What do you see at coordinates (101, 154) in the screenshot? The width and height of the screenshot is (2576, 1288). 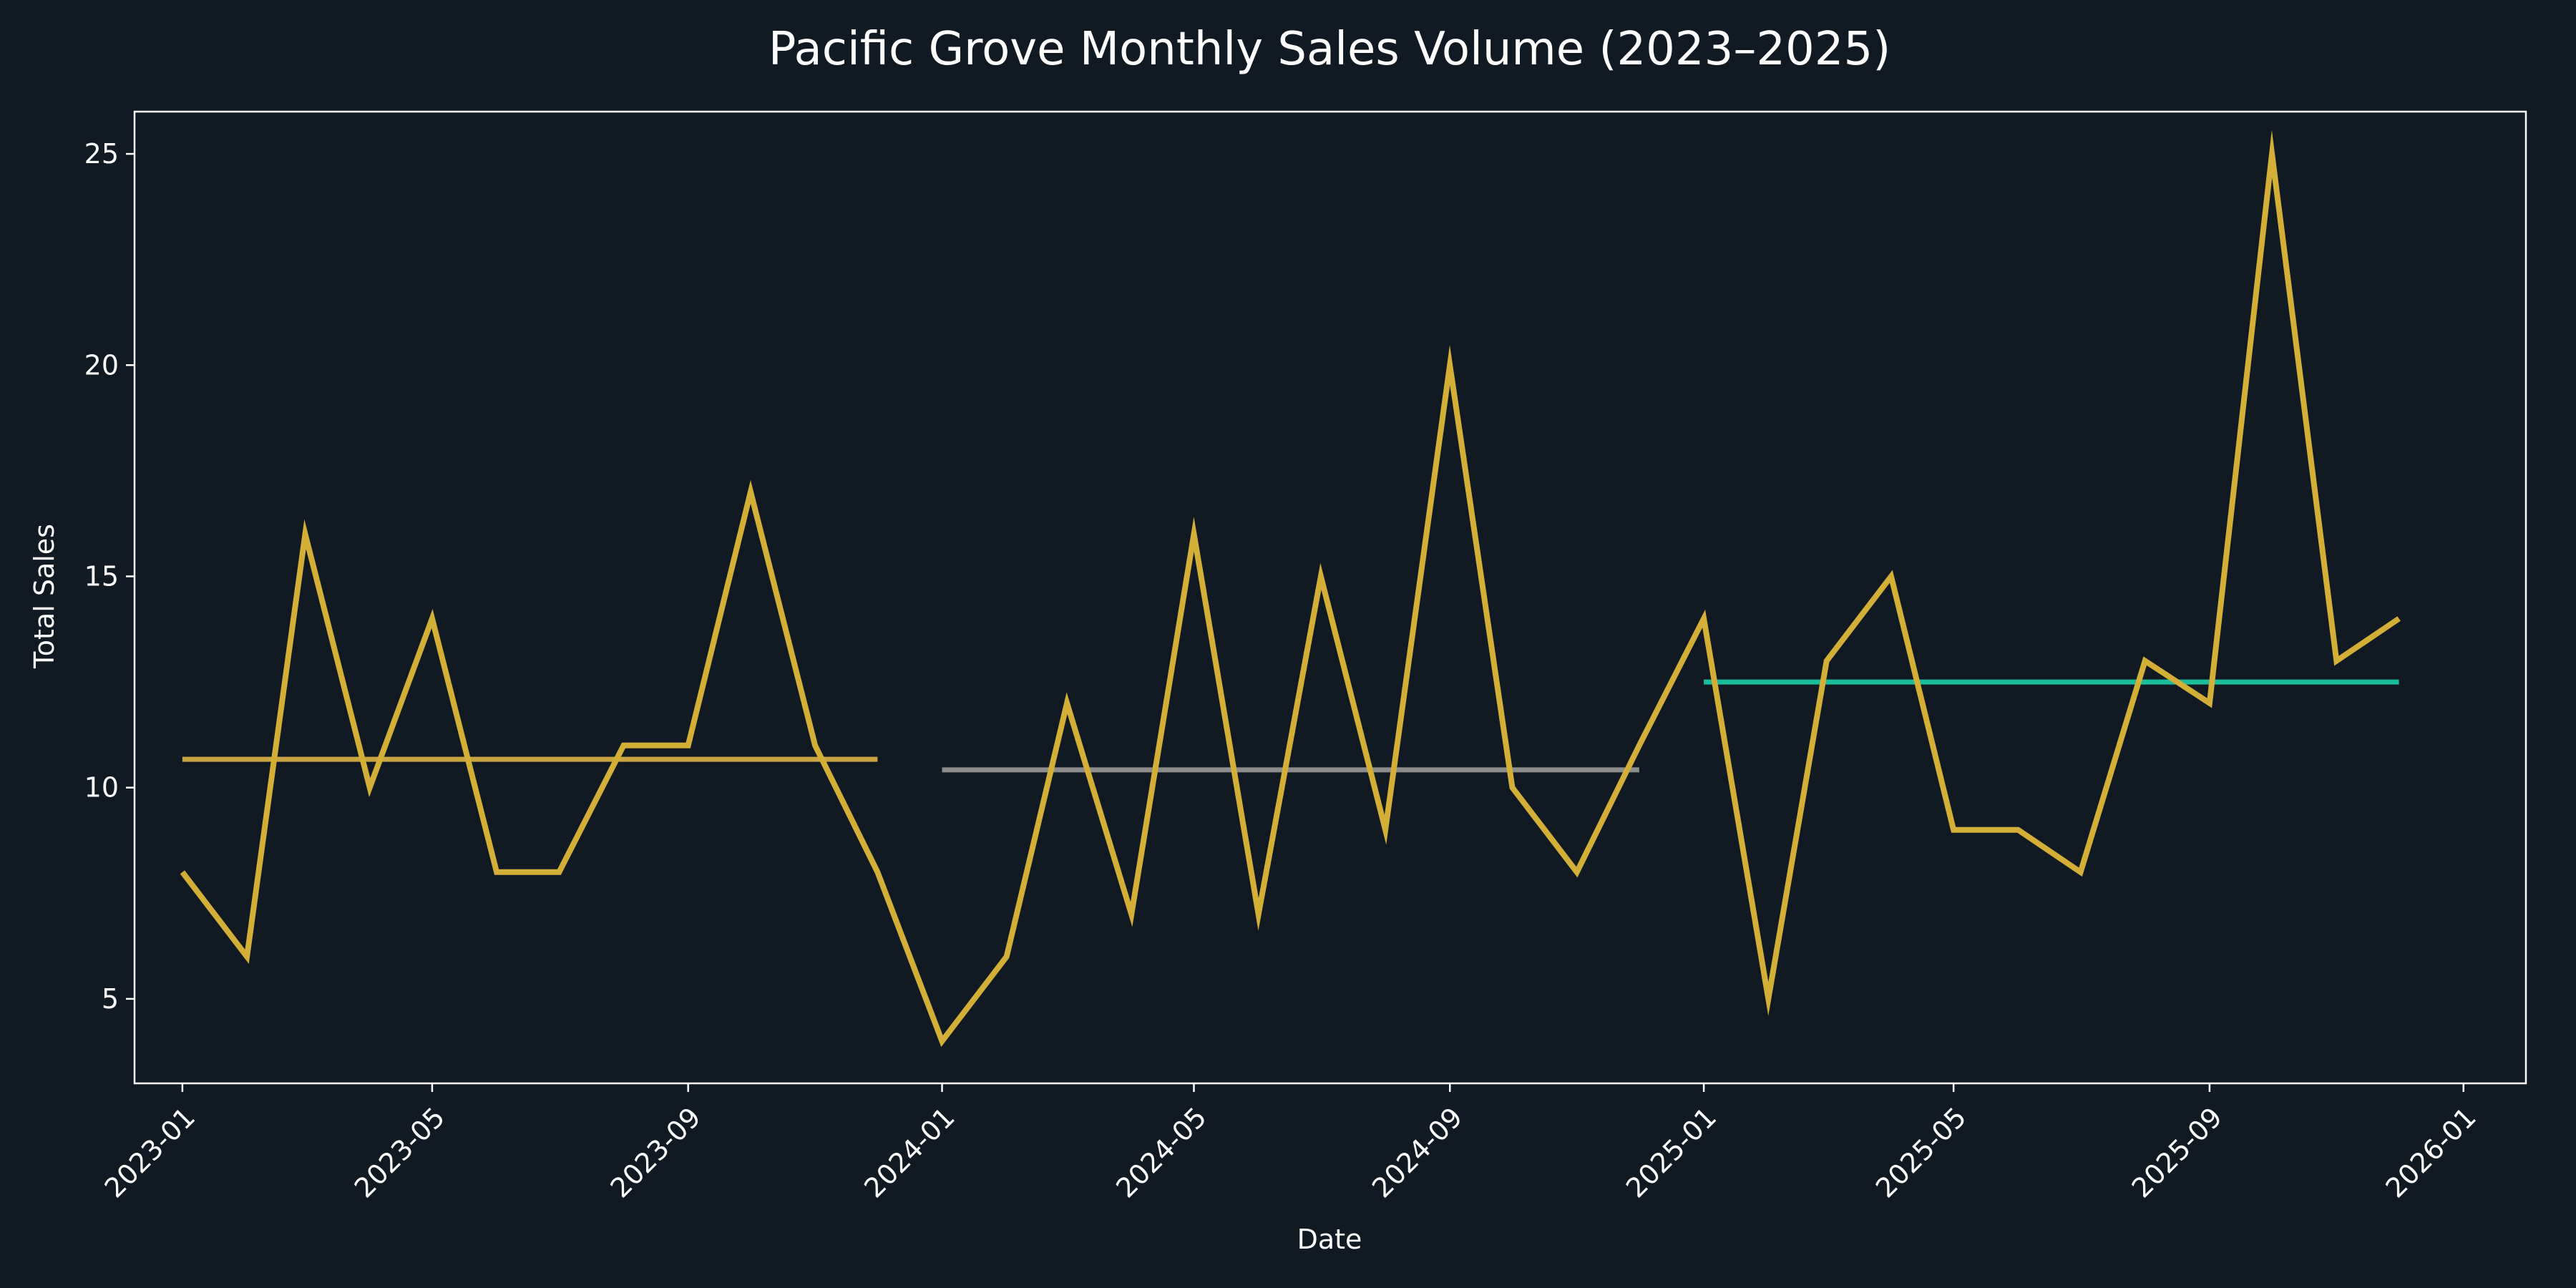 I see `y-tick-label: 25` at bounding box center [101, 154].